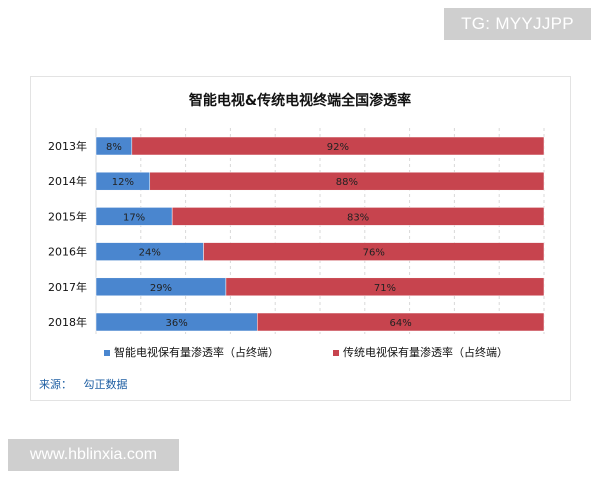 This screenshot has width=600, height=480. Describe the element at coordinates (55, 384) in the screenshot. I see `source-label: 来源：` at that location.